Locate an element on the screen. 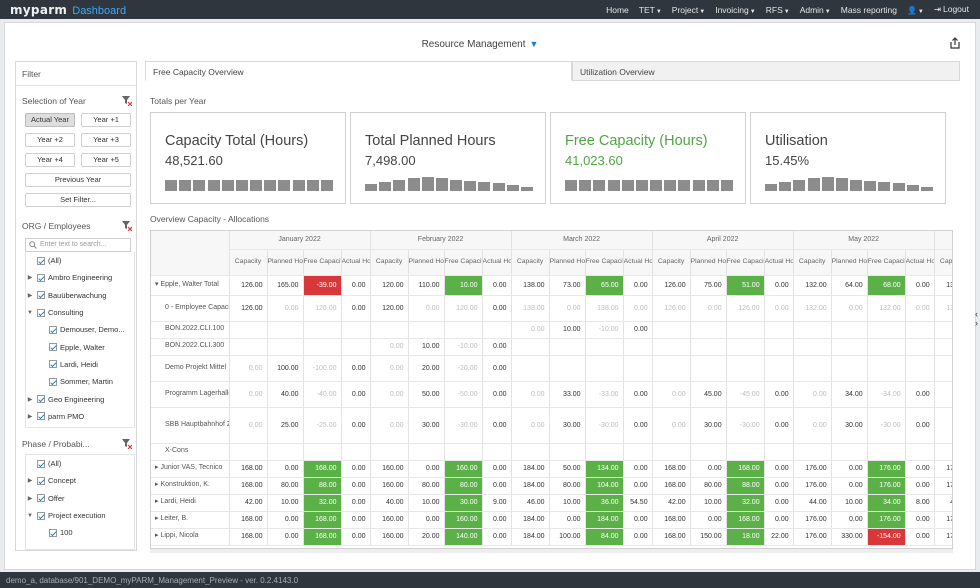 The width and height of the screenshot is (980, 588). year-plus-3-button: Year +3 is located at coordinates (106, 140).